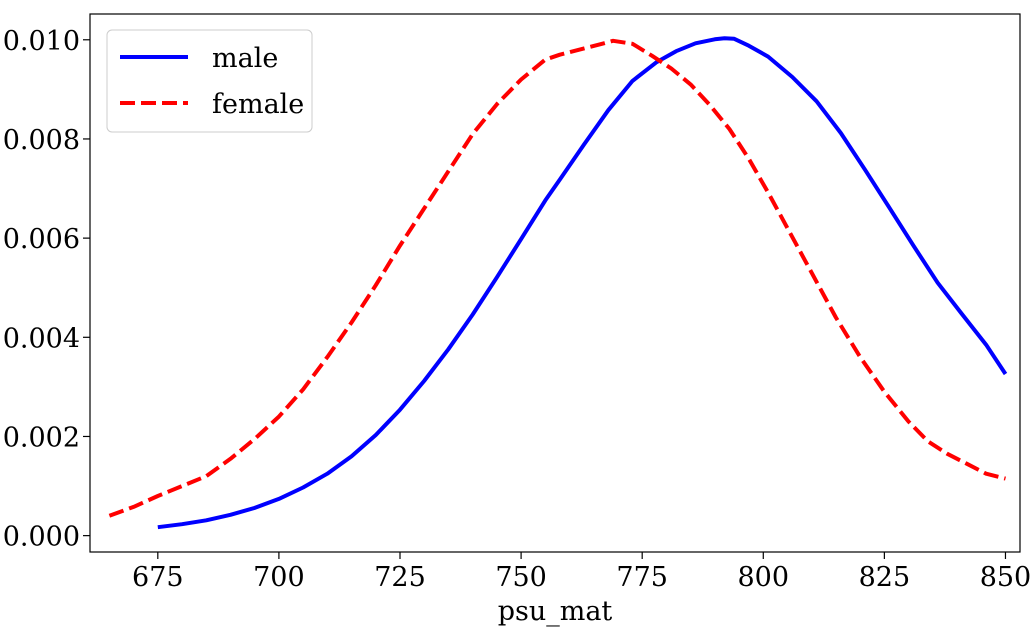 The width and height of the screenshot is (1033, 636). What do you see at coordinates (245, 58) in the screenshot?
I see `legend-label-male: male` at bounding box center [245, 58].